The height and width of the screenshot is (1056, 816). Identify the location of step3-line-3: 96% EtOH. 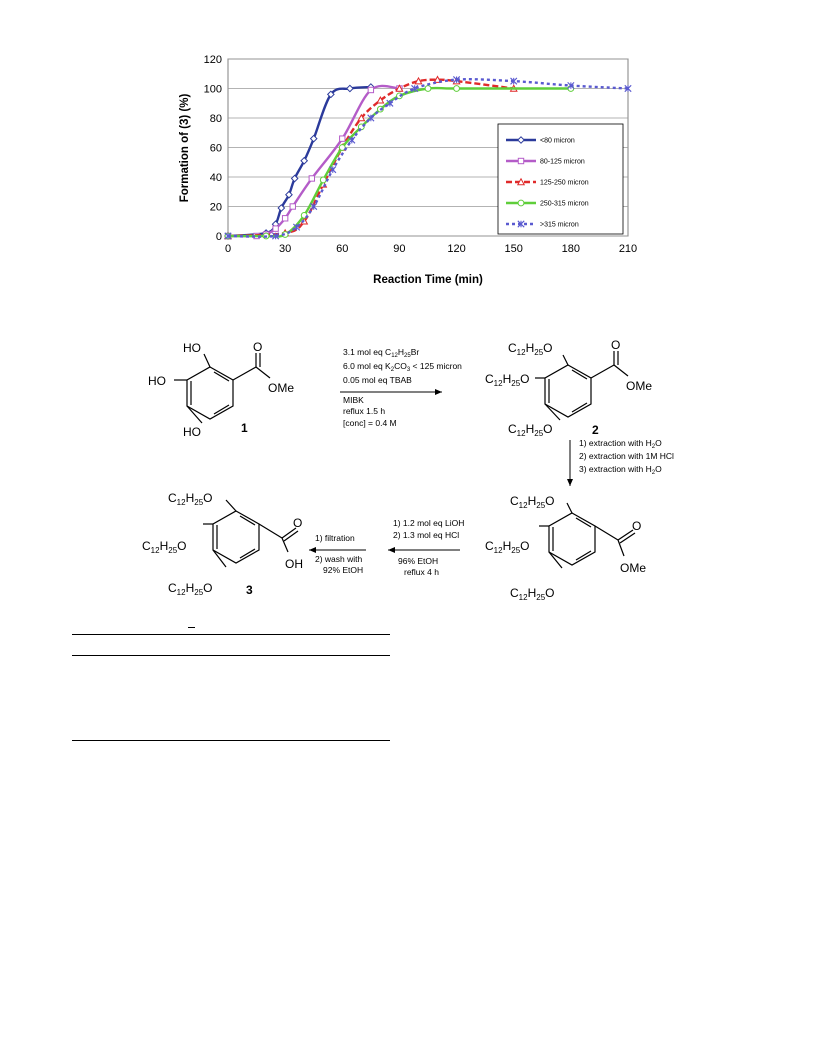
(418, 561).